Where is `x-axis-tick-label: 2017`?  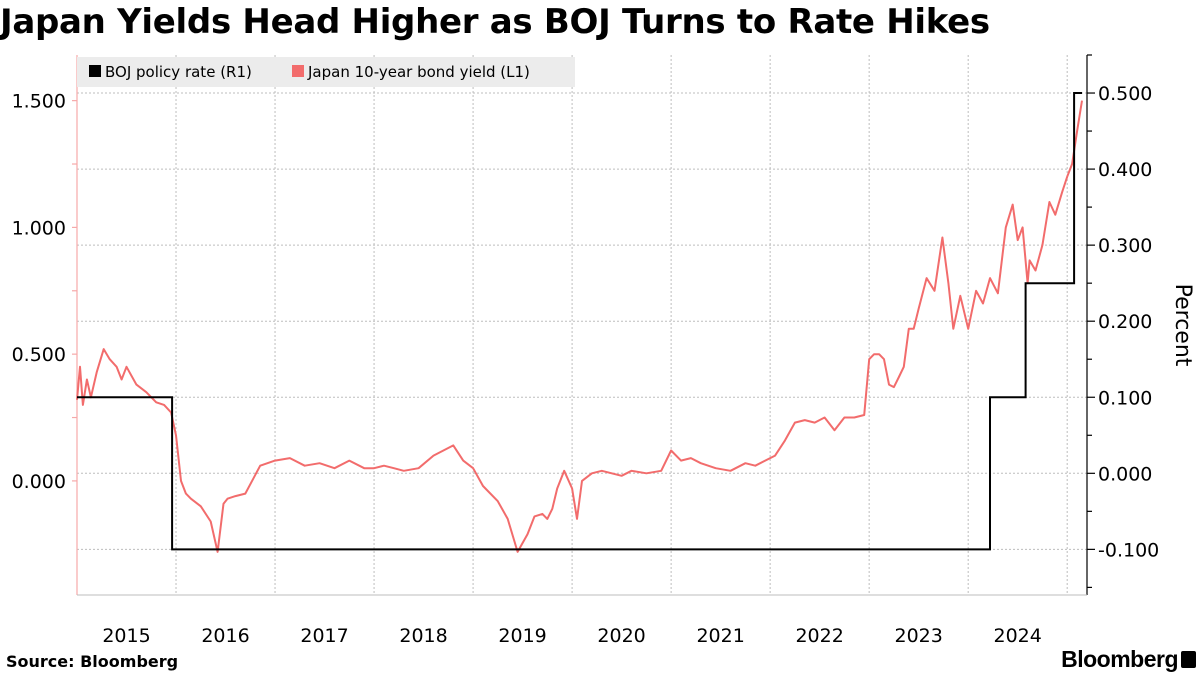
x-axis-tick-label: 2017 is located at coordinates (324, 636).